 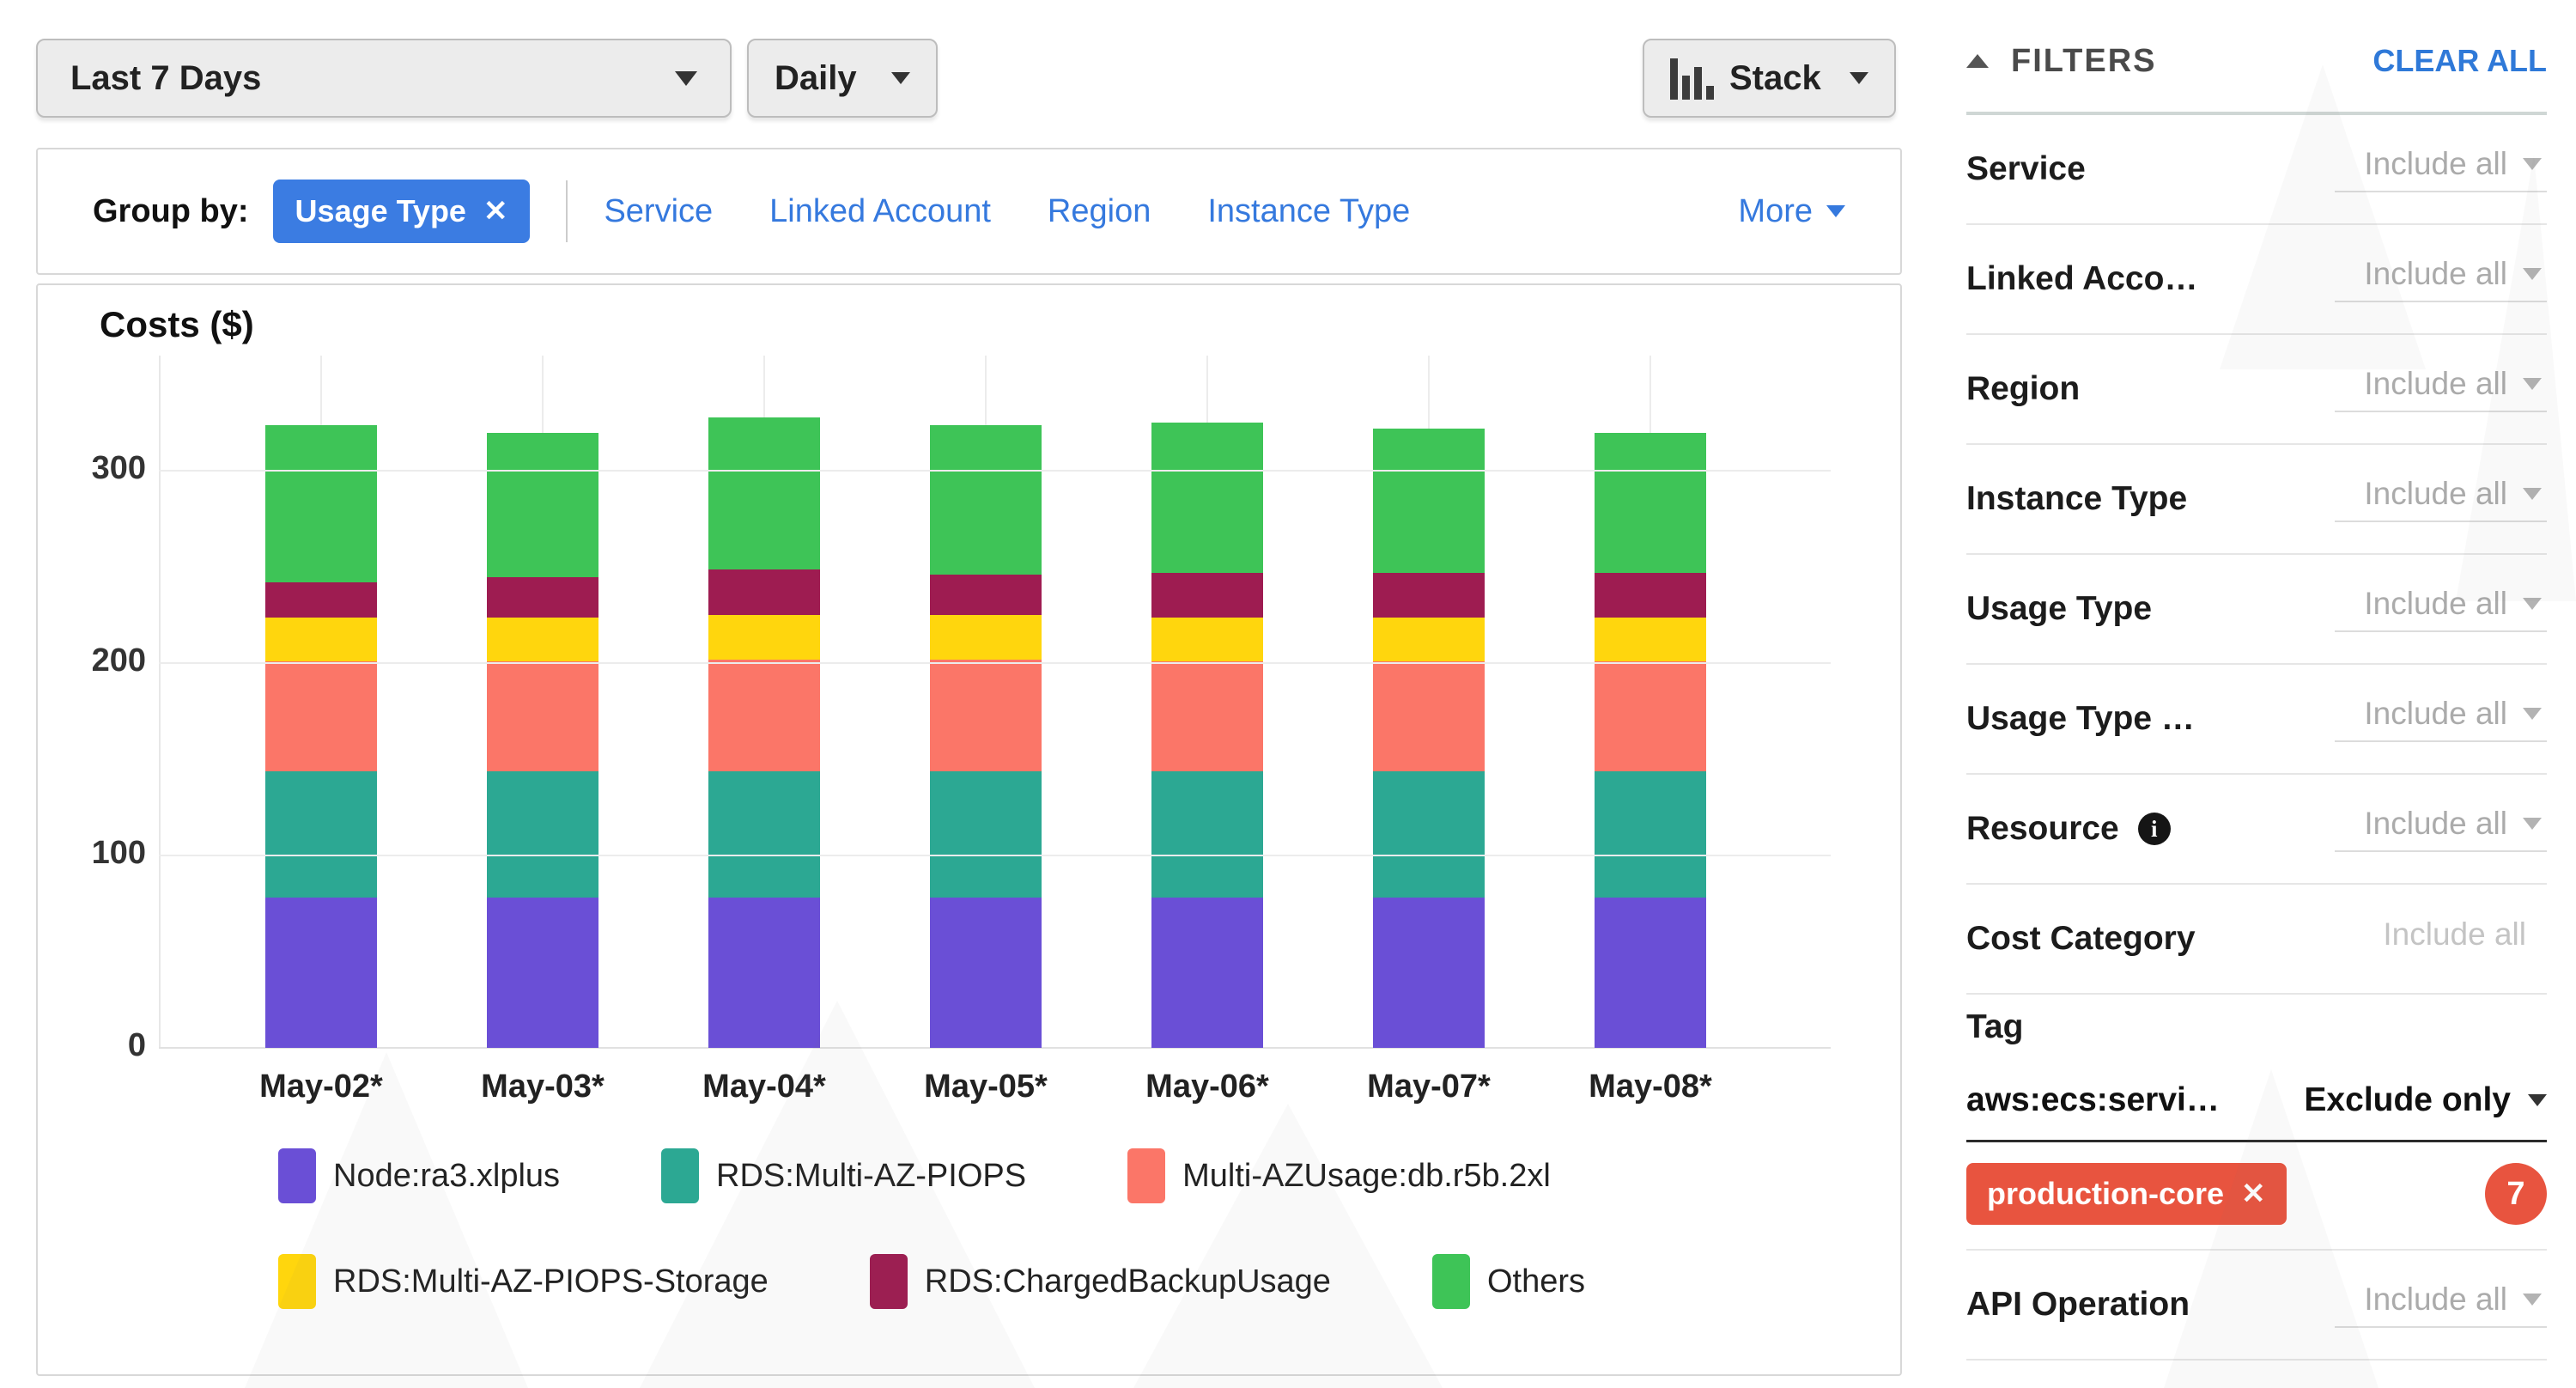 What do you see at coordinates (2126, 1194) in the screenshot?
I see `tag-value-chip: production-core ✕` at bounding box center [2126, 1194].